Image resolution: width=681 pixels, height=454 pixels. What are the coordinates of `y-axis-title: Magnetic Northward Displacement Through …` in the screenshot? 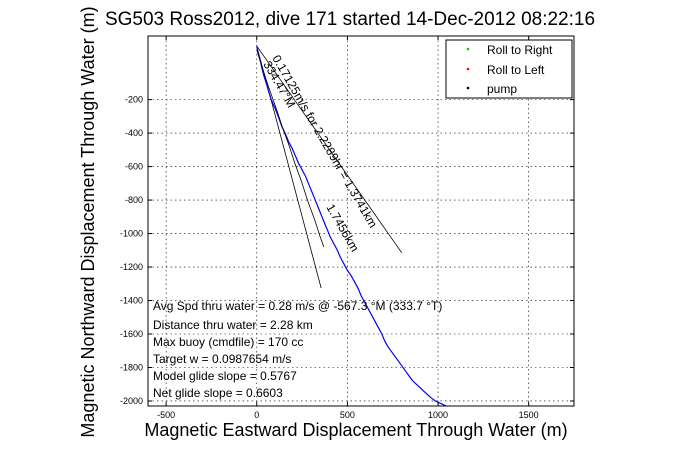 It's located at (88, 221).